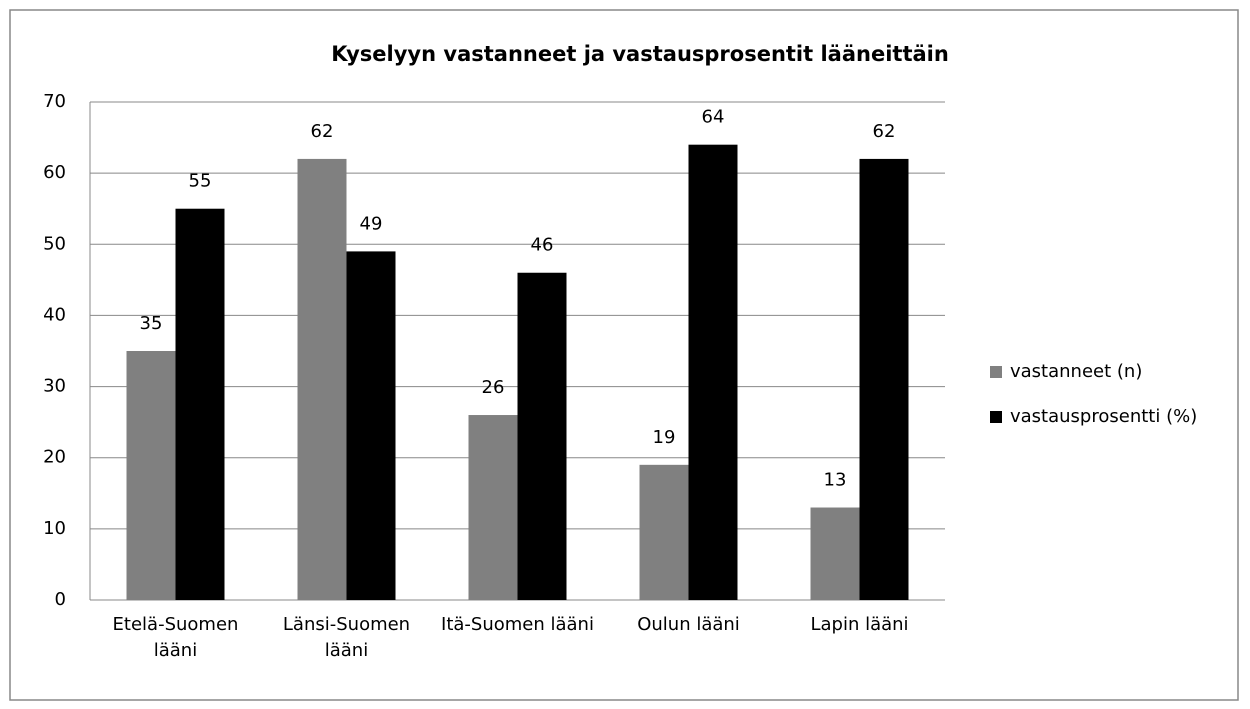 This screenshot has height=709, width=1250. Describe the element at coordinates (371, 223) in the screenshot. I see `data-label: 49` at that location.